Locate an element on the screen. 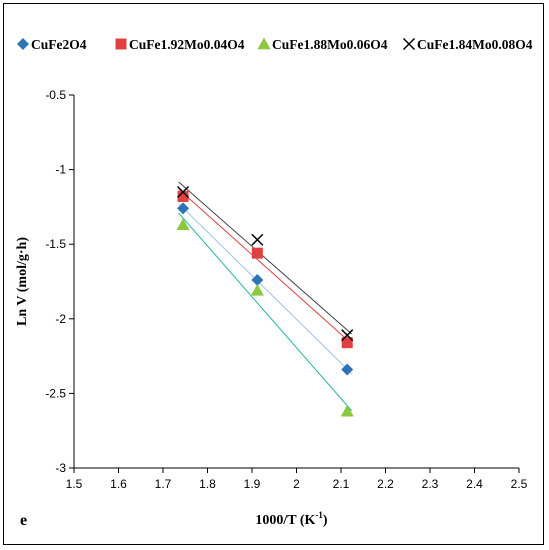  y-ticks: -0.5 -1 -1.5 -2 -2.5 -3 is located at coordinates (59, 281).